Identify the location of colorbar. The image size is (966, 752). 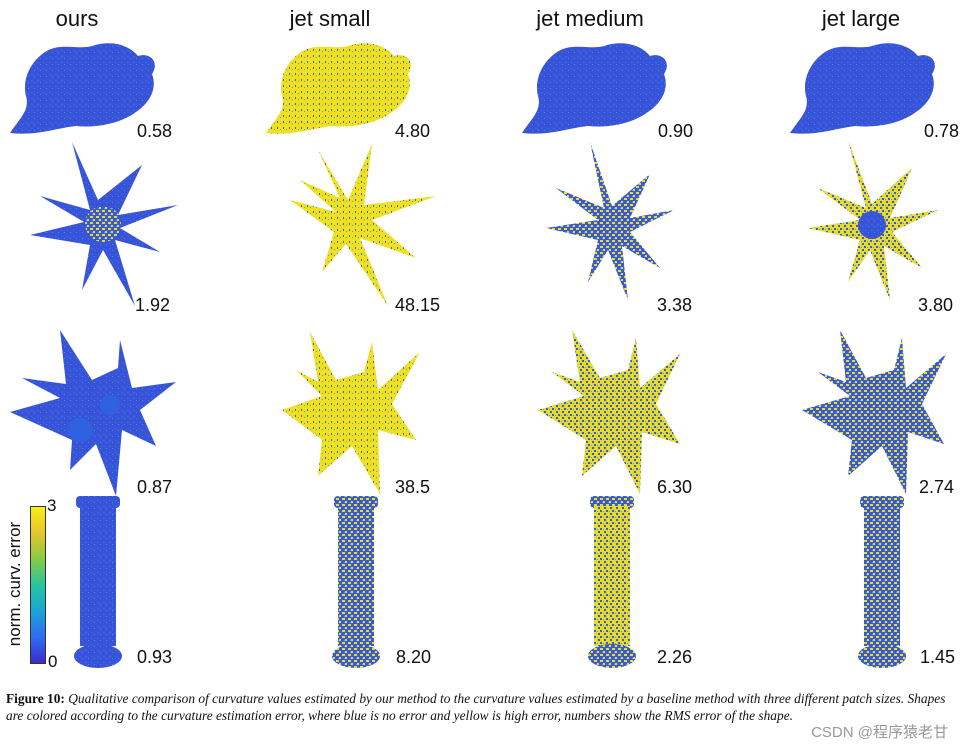
(38, 585).